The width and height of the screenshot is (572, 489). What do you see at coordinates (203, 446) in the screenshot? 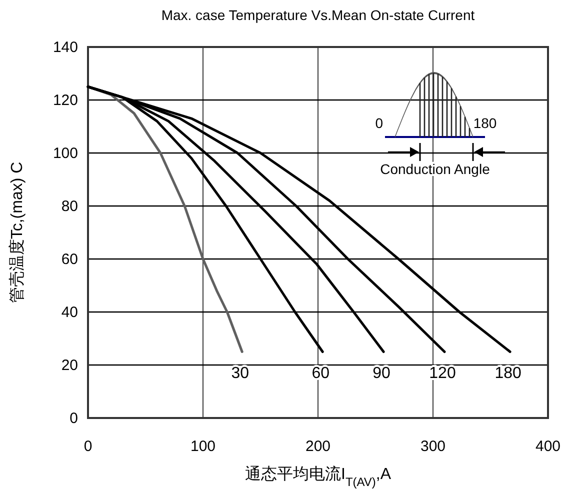
I see `x-tick-label: 100` at bounding box center [203, 446].